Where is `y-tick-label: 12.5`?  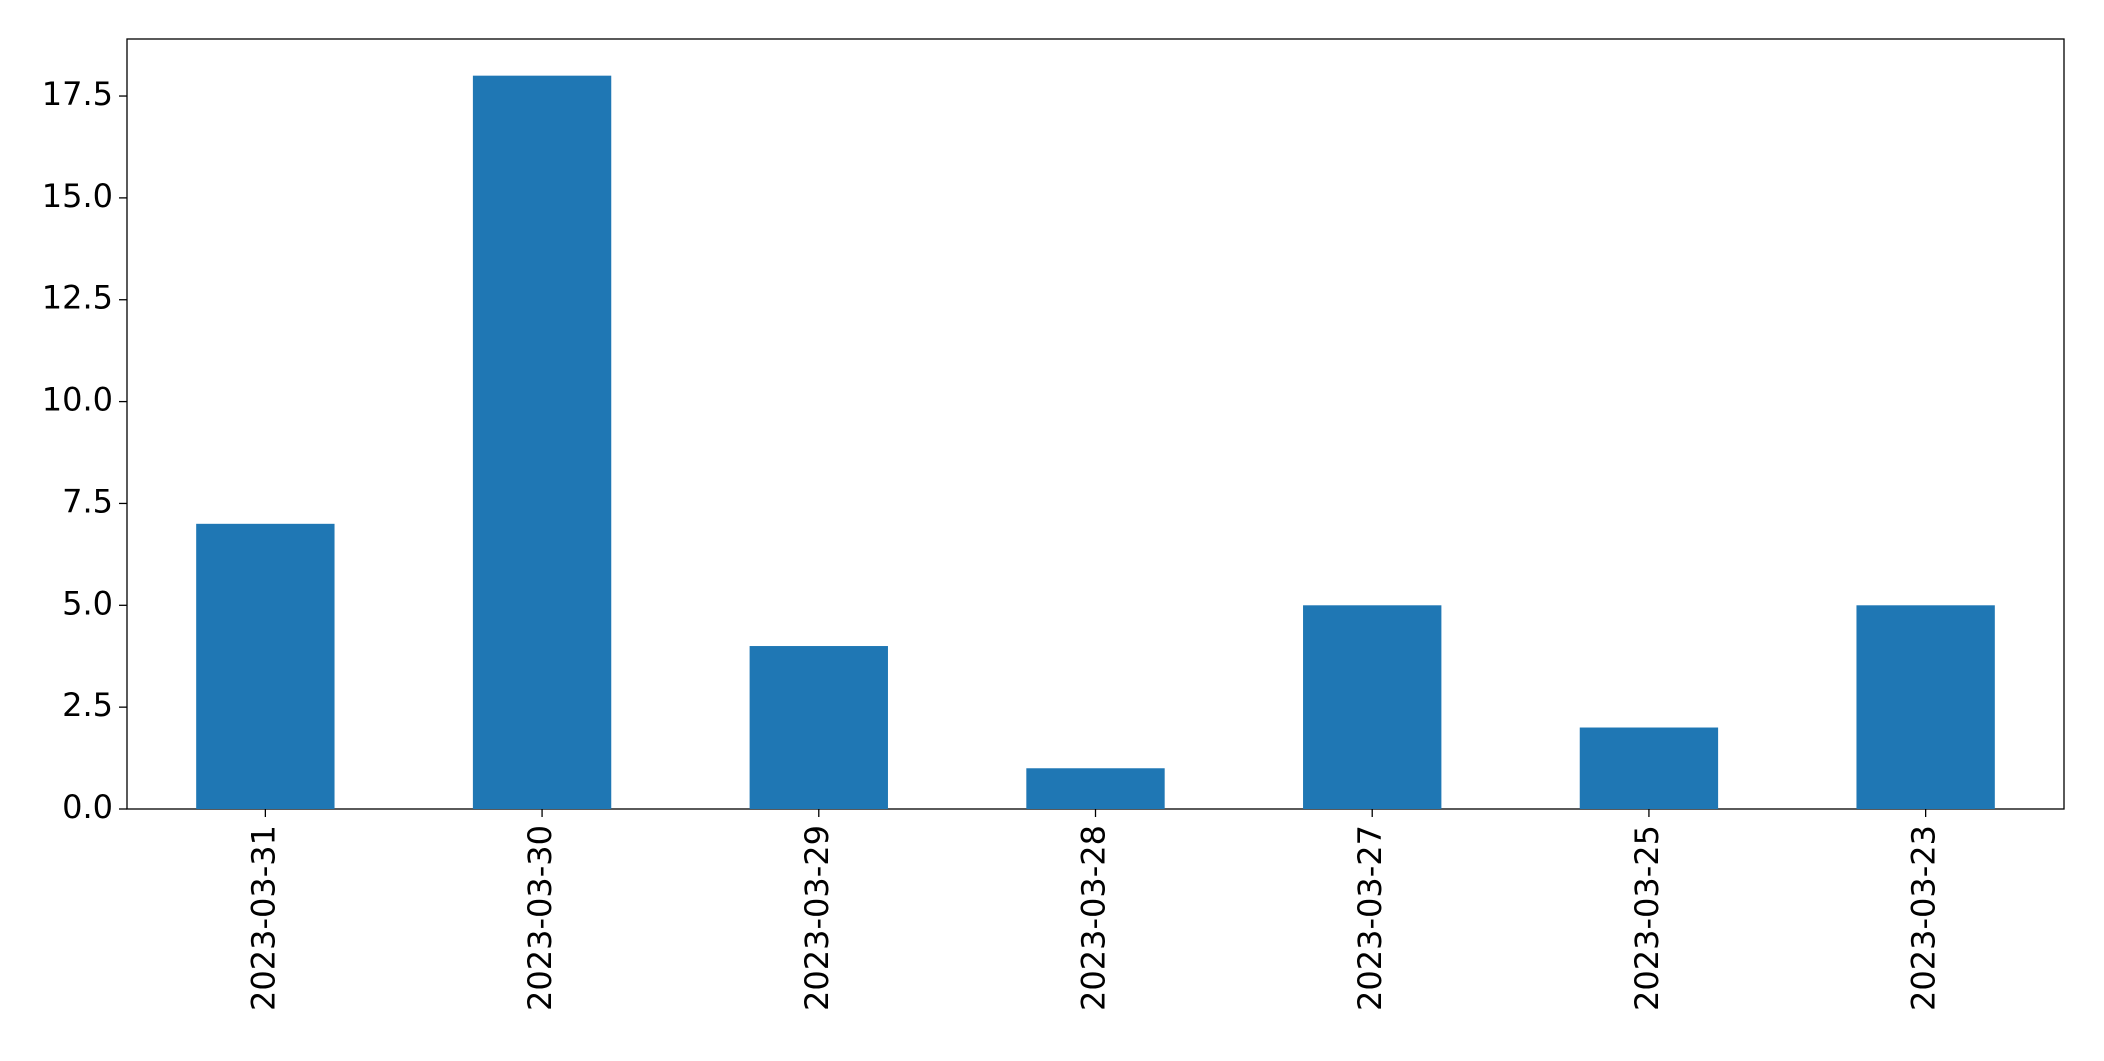
y-tick-label: 12.5 is located at coordinates (77, 298).